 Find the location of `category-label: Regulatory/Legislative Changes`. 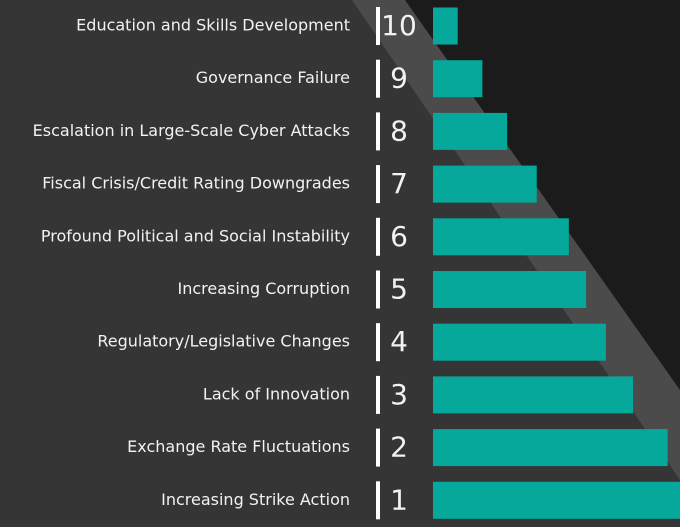

category-label: Regulatory/Legislative Changes is located at coordinates (223, 341).